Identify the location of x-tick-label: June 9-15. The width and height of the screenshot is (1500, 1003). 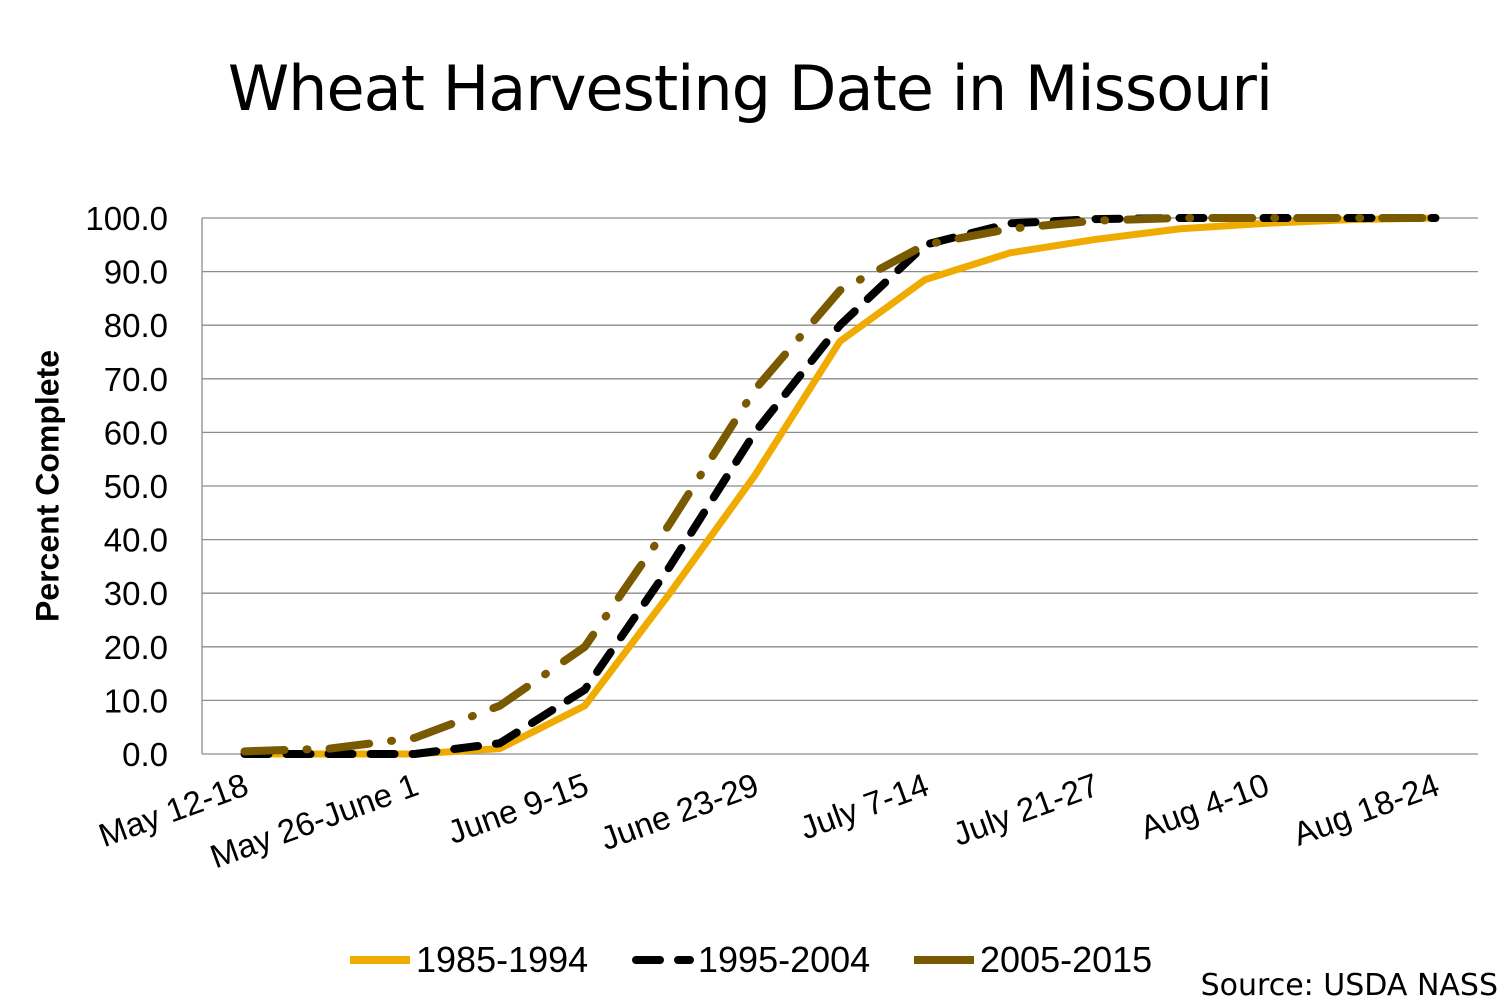
(518, 808).